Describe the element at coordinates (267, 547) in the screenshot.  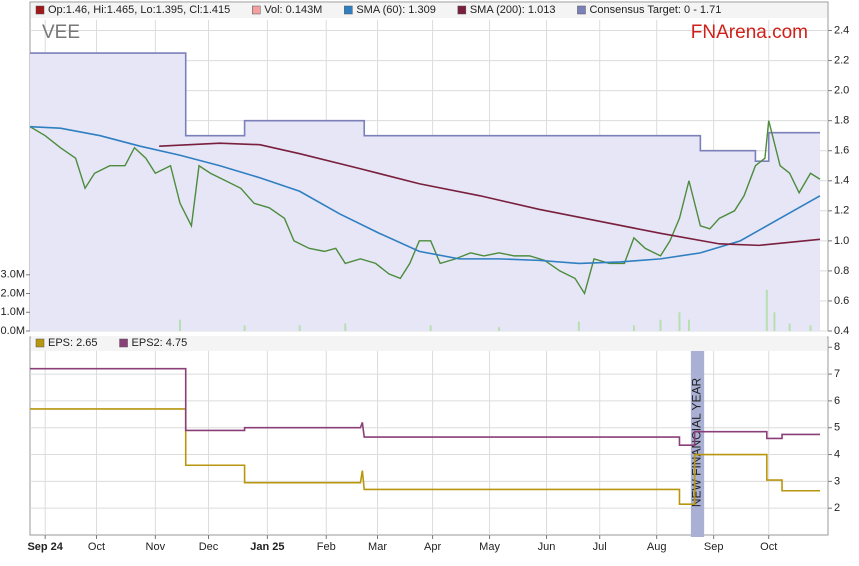
I see `x-tick-label: Jan 25` at that location.